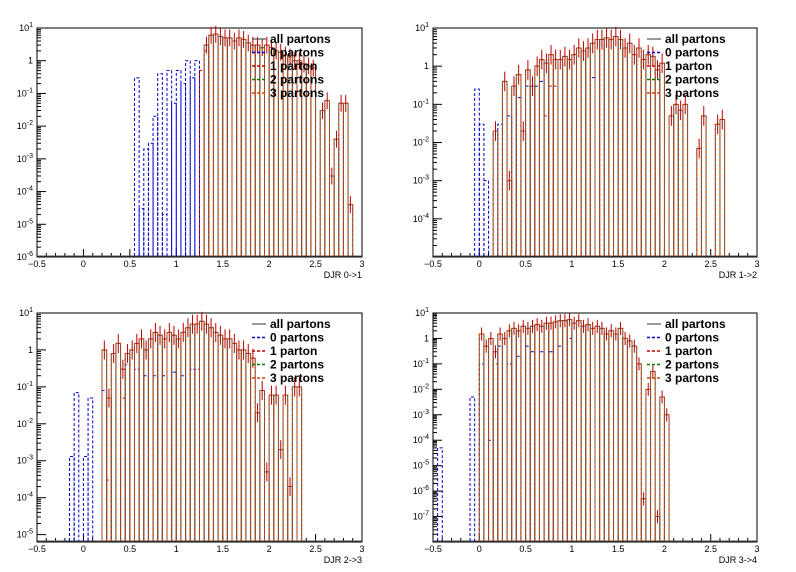 The width and height of the screenshot is (796, 572). What do you see at coordinates (738, 560) in the screenshot?
I see `x-axis-title: DJR 3->4` at bounding box center [738, 560].